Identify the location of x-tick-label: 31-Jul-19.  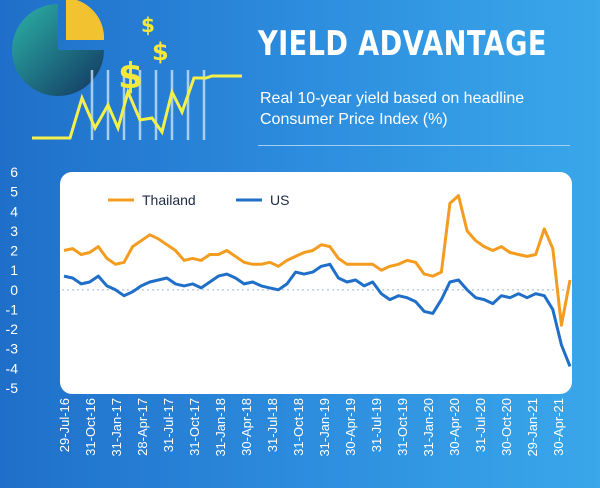
(376, 425).